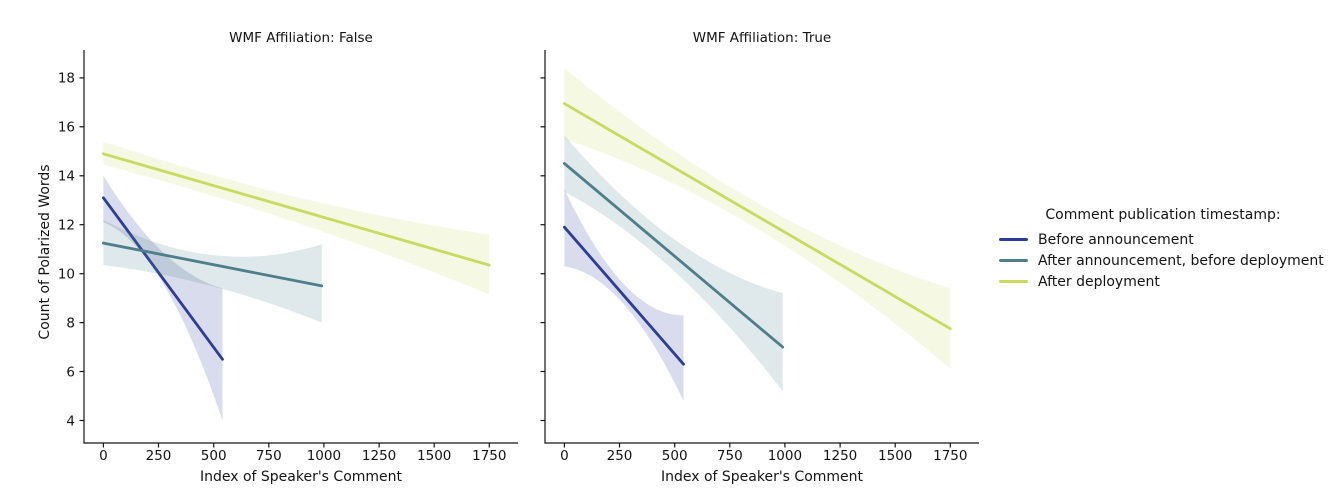  What do you see at coordinates (70, 323) in the screenshot?
I see `y-tick-label: 8` at bounding box center [70, 323].